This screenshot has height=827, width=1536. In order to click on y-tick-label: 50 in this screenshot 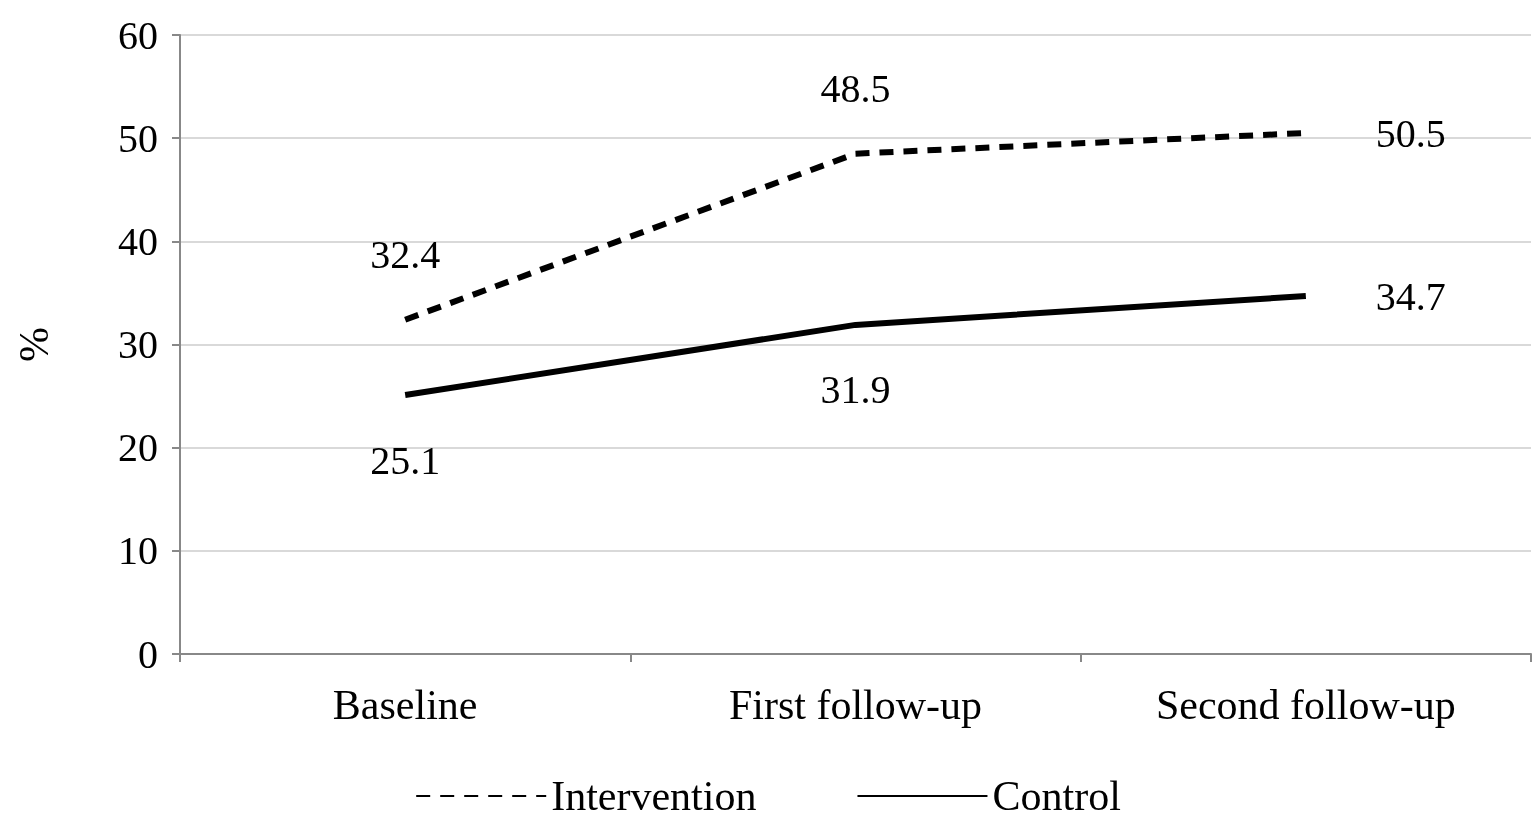, I will do `click(138, 138)`.